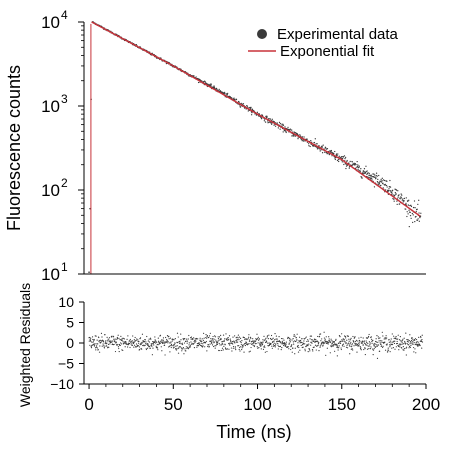 This screenshot has height=449, width=474. I want to click on x-tick-label: 150, so click(342, 404).